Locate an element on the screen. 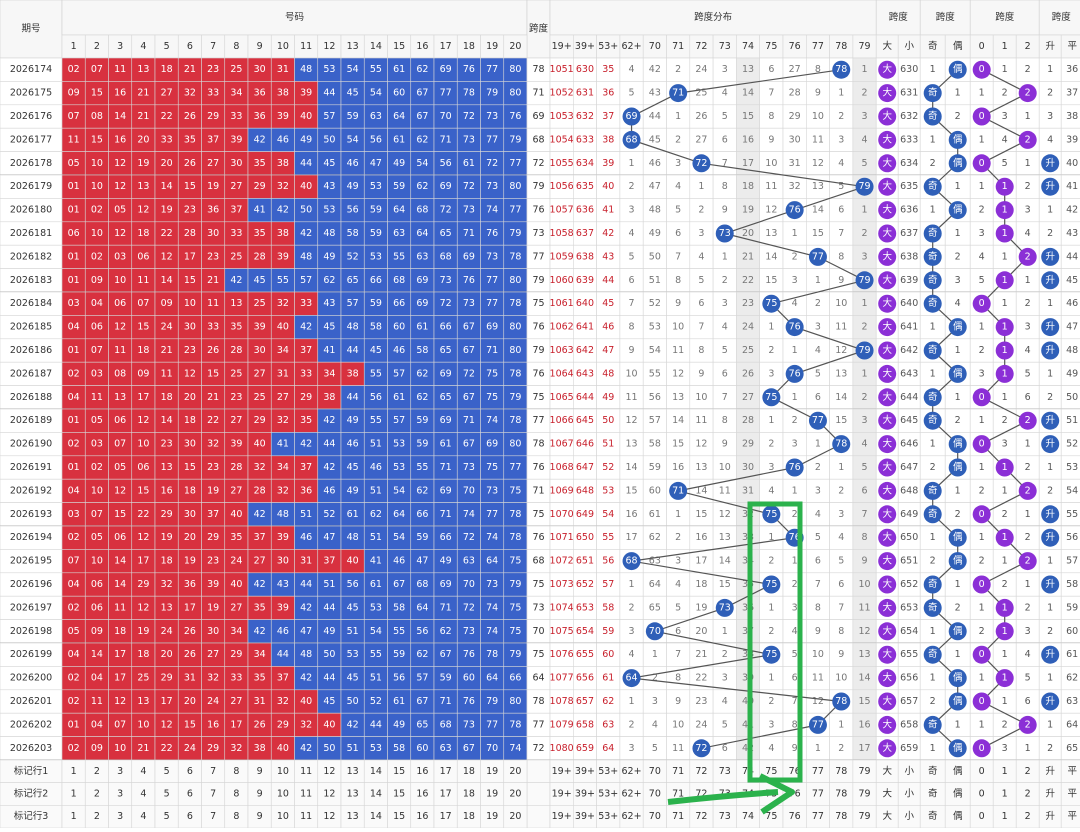 The height and width of the screenshot is (832, 1080). number: 11 is located at coordinates (167, 373).